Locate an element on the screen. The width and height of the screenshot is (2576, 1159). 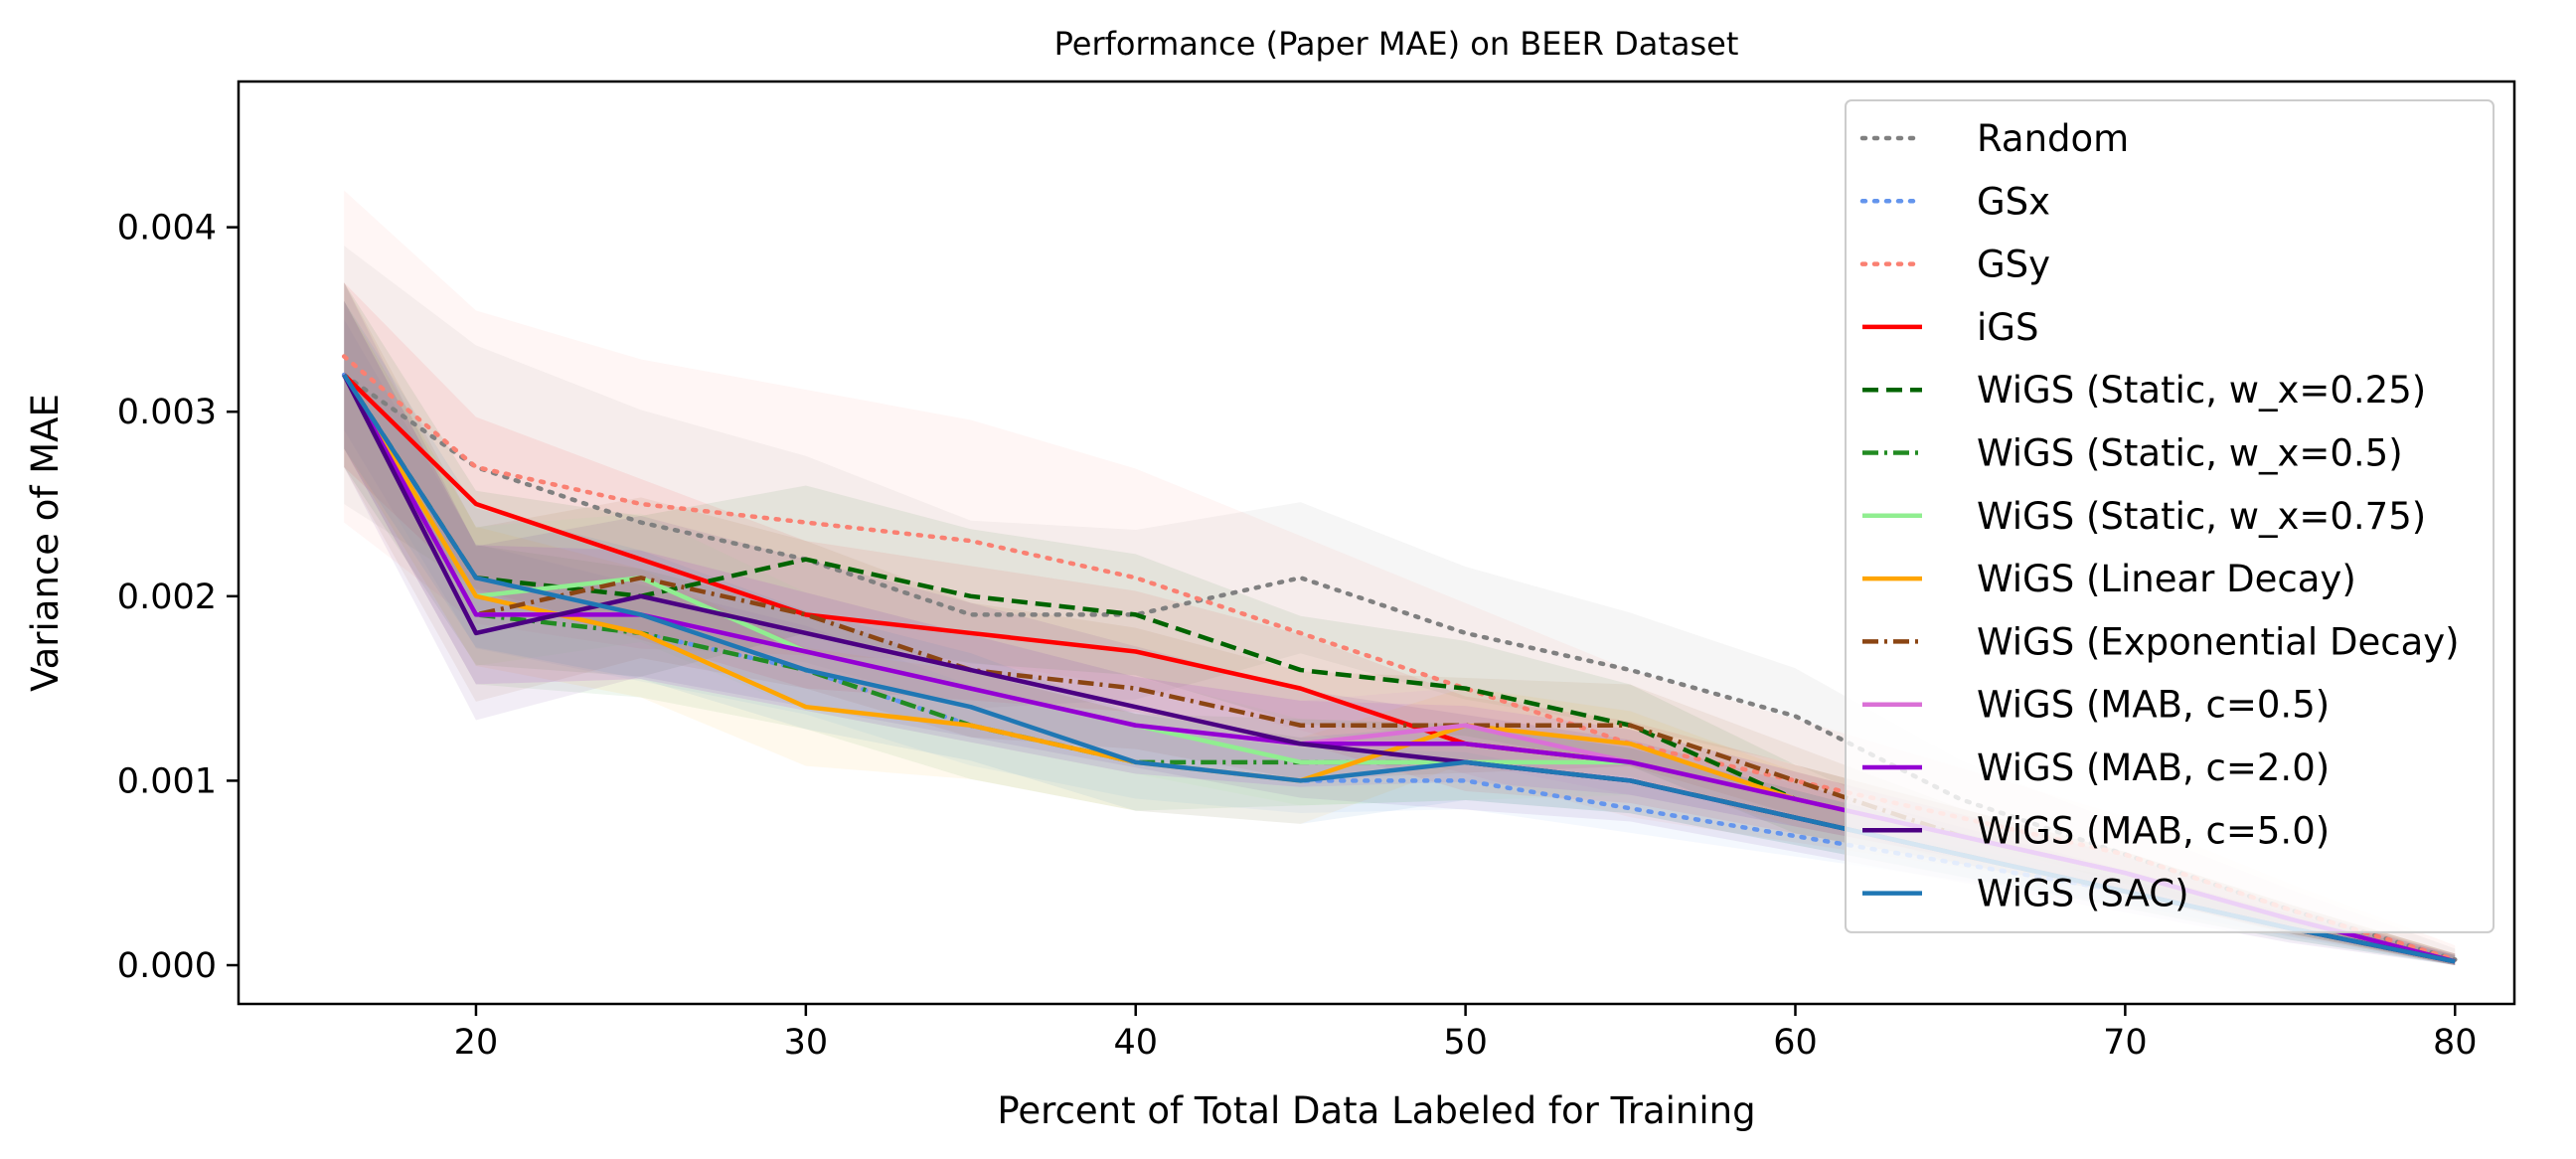
legend-item-wigs-sac: WiGS (SAC) is located at coordinates (2025, 894).